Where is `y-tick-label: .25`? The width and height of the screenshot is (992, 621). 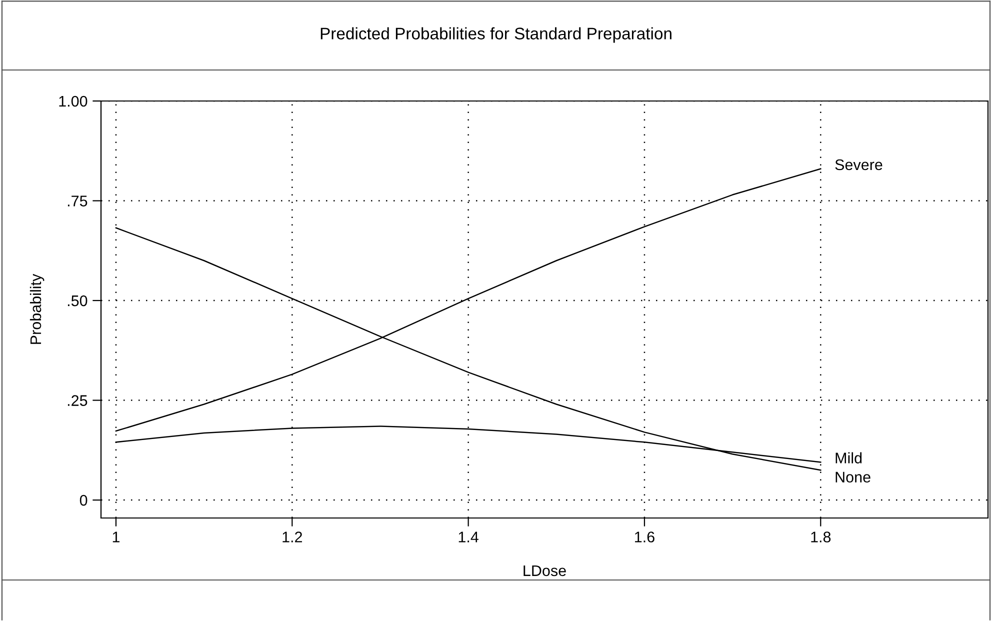
y-tick-label: .25 is located at coordinates (78, 400).